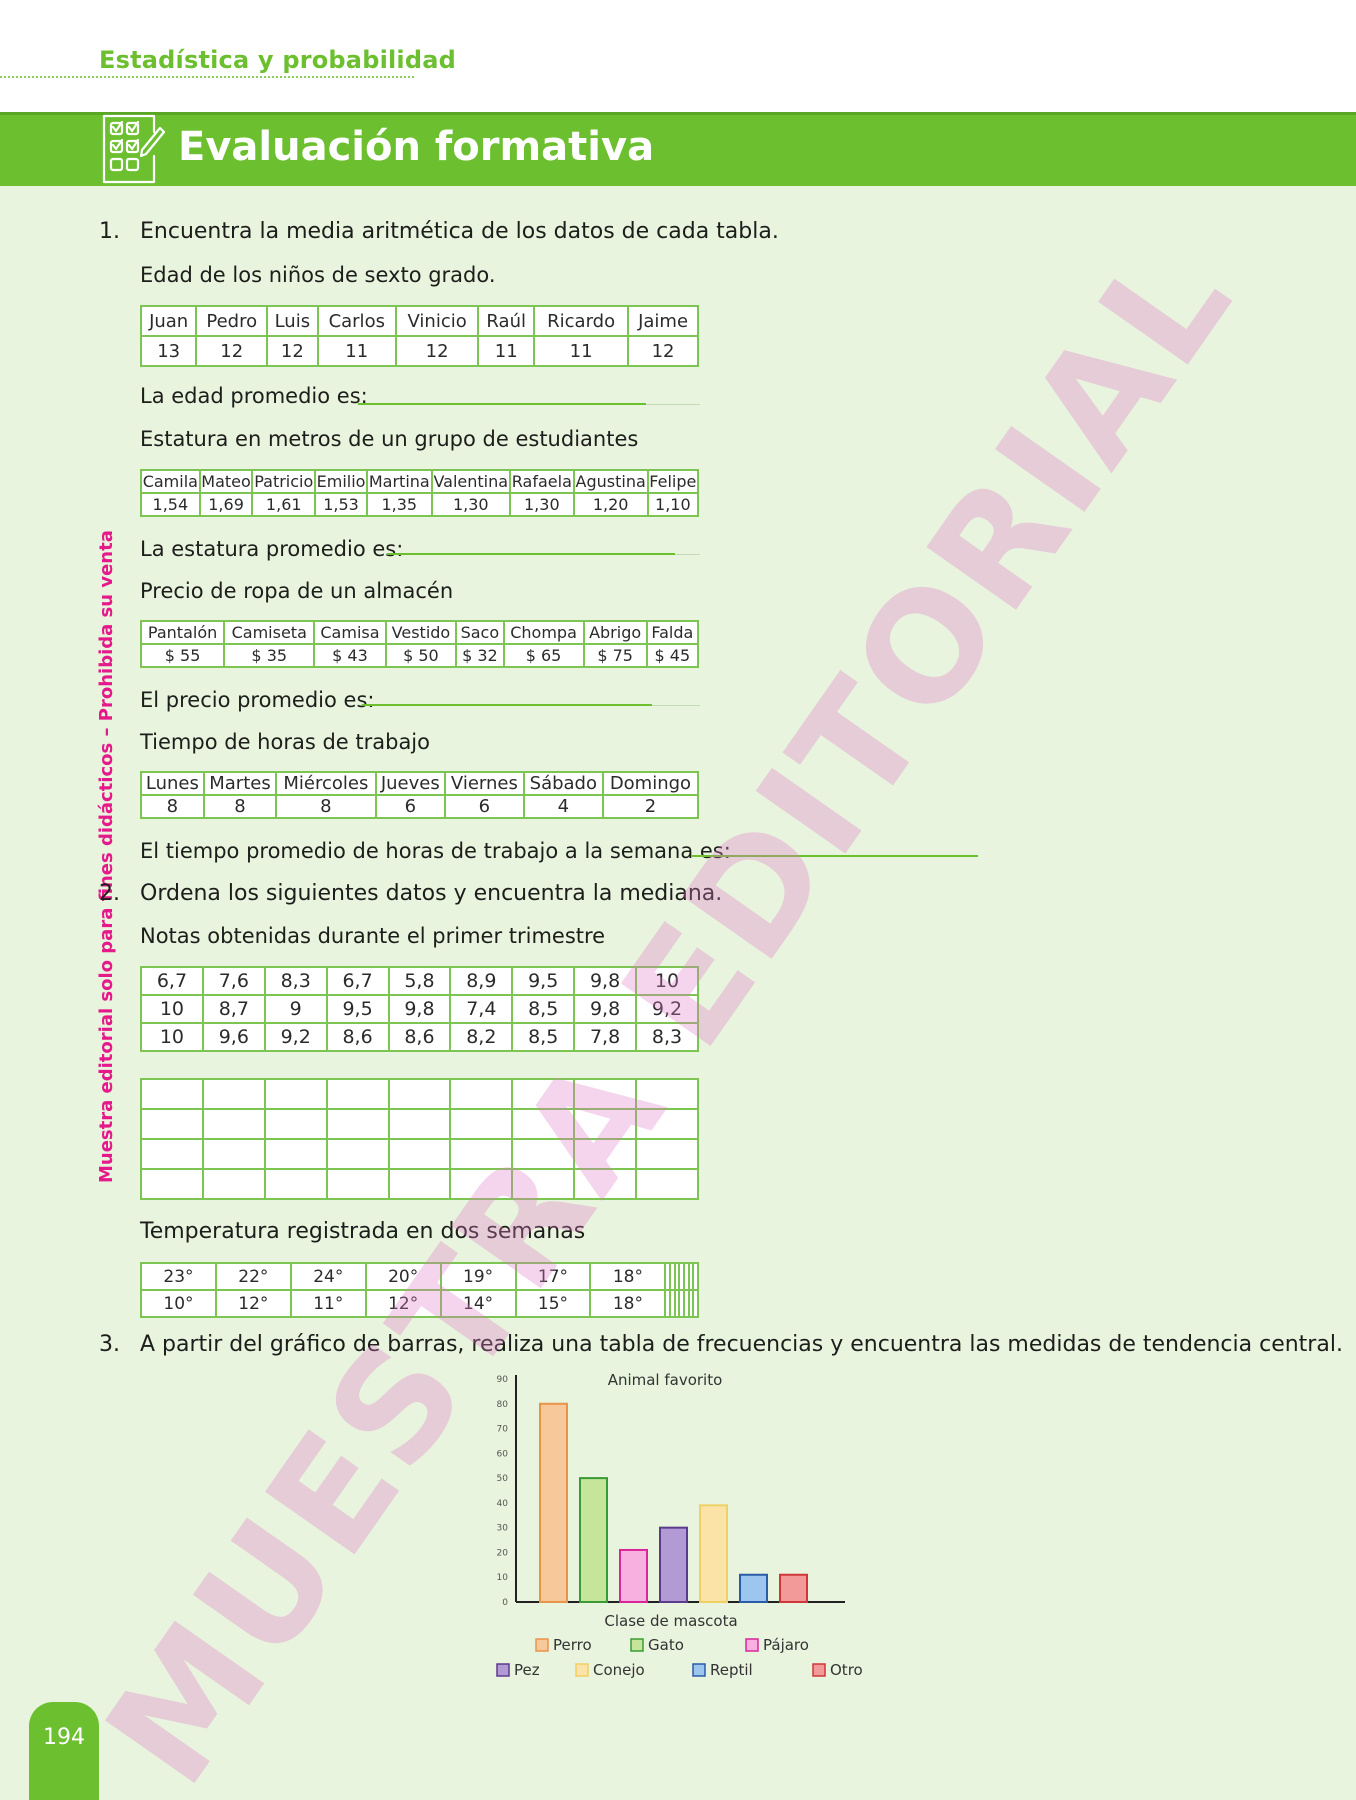 This screenshot has height=1800, width=1356. I want to click on table-cell: 5,8, so click(419, 981).